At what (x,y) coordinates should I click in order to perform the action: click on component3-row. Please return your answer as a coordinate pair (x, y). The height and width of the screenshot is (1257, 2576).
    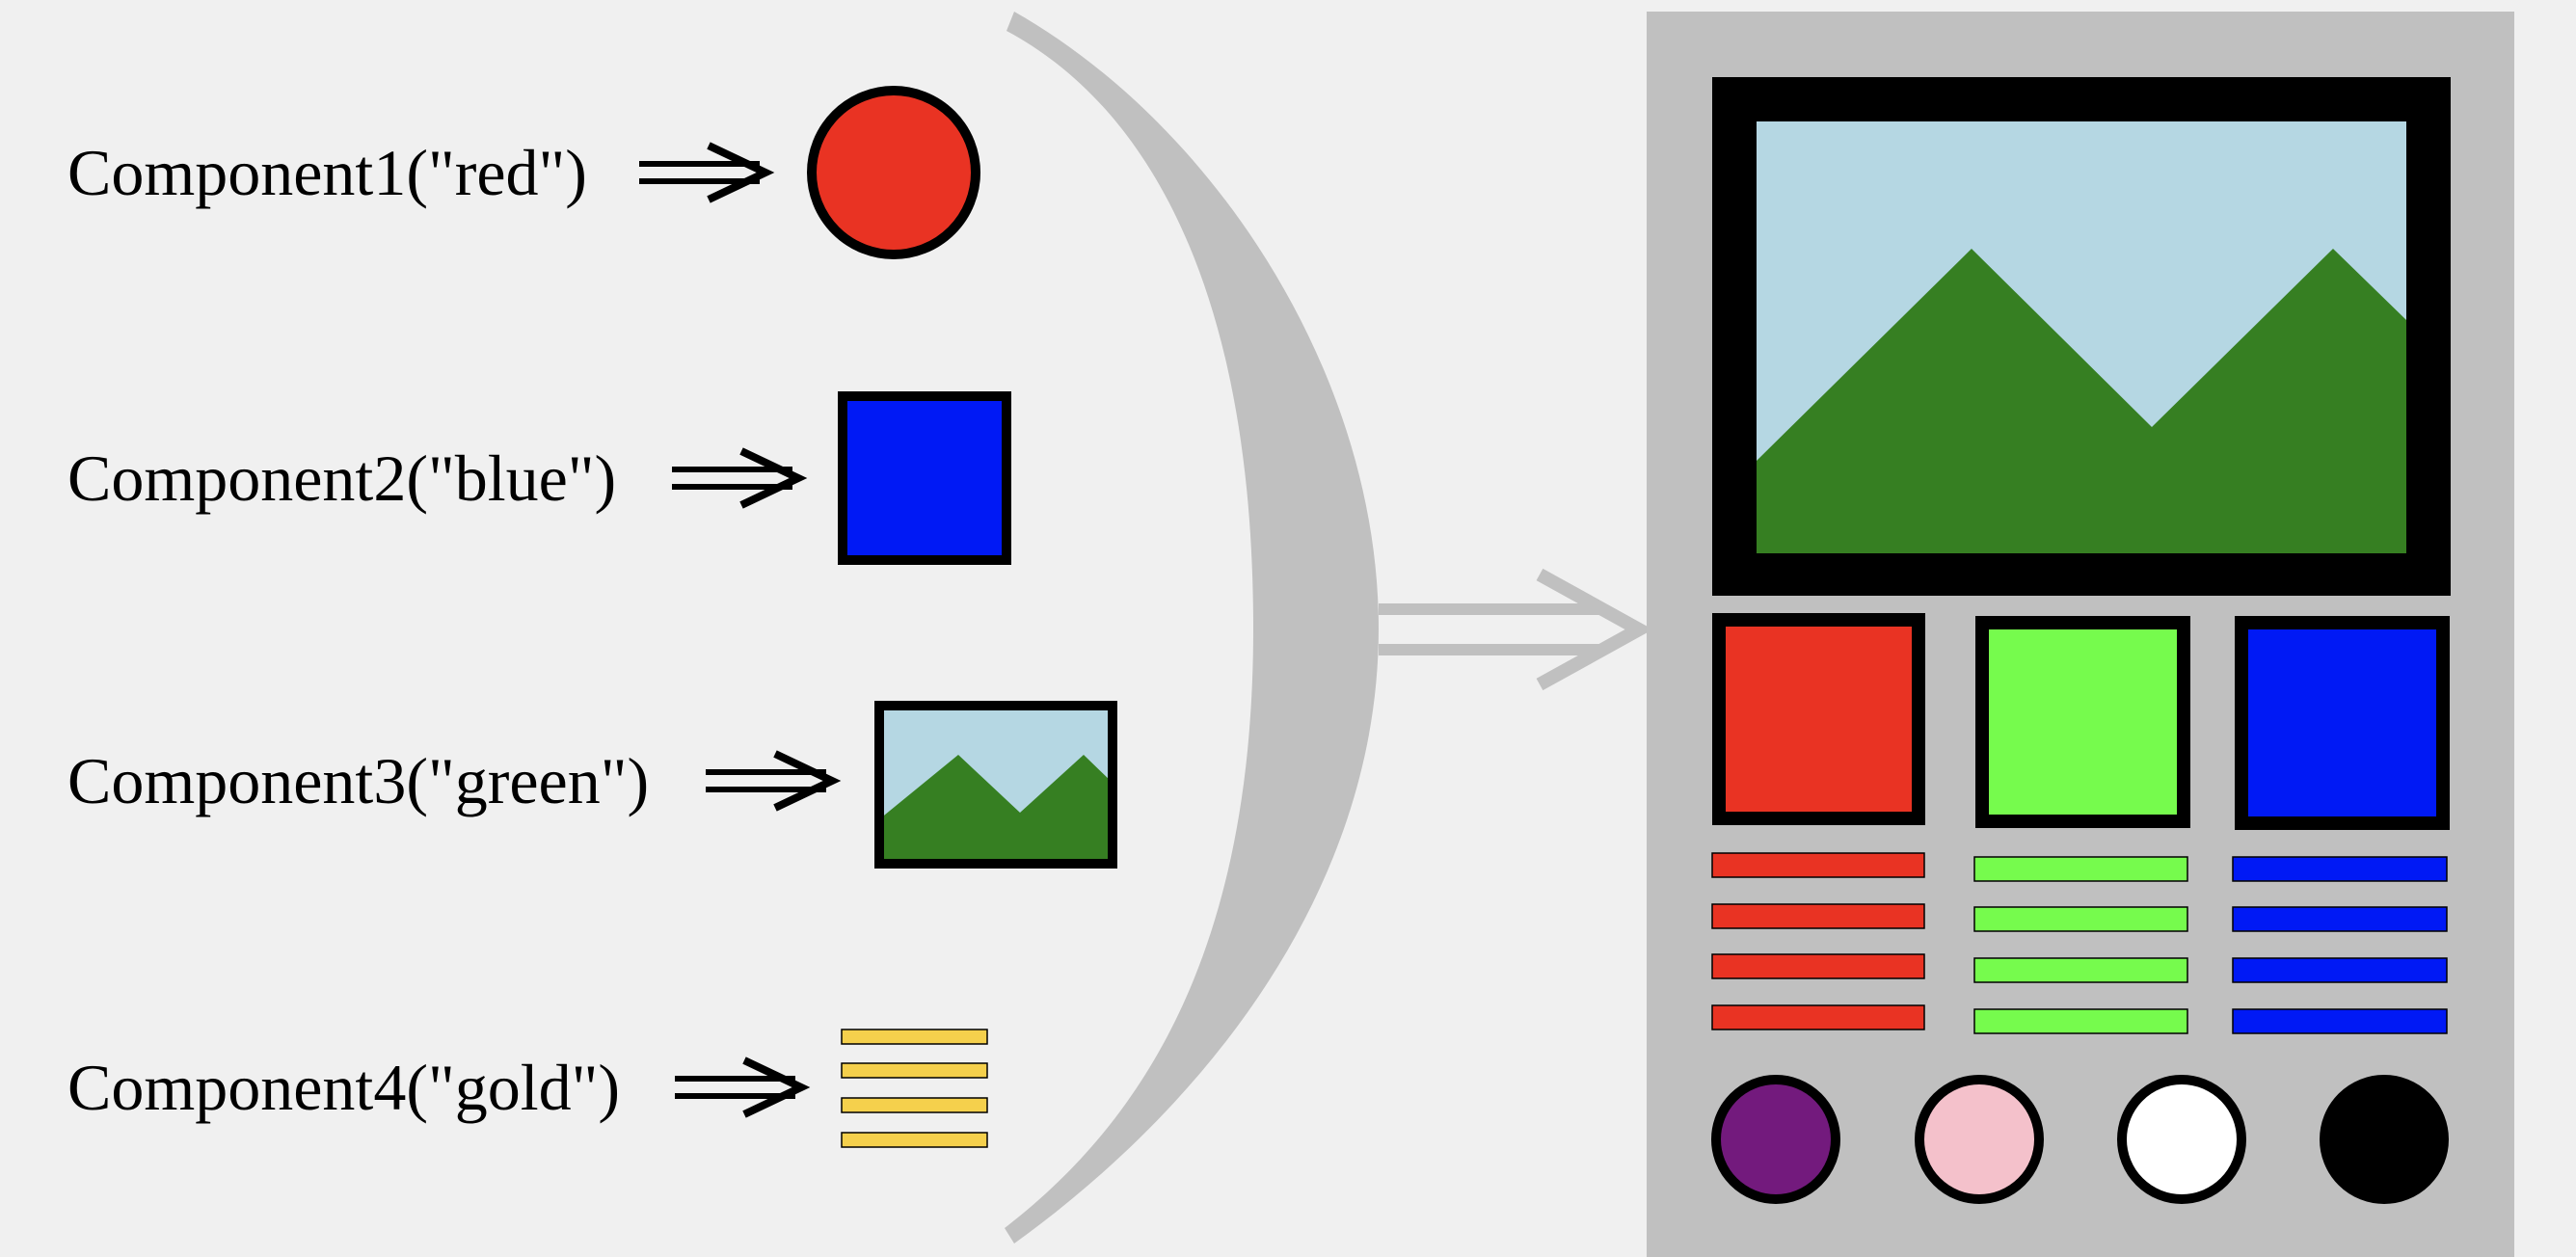
    Looking at the image, I should click on (912, 785).